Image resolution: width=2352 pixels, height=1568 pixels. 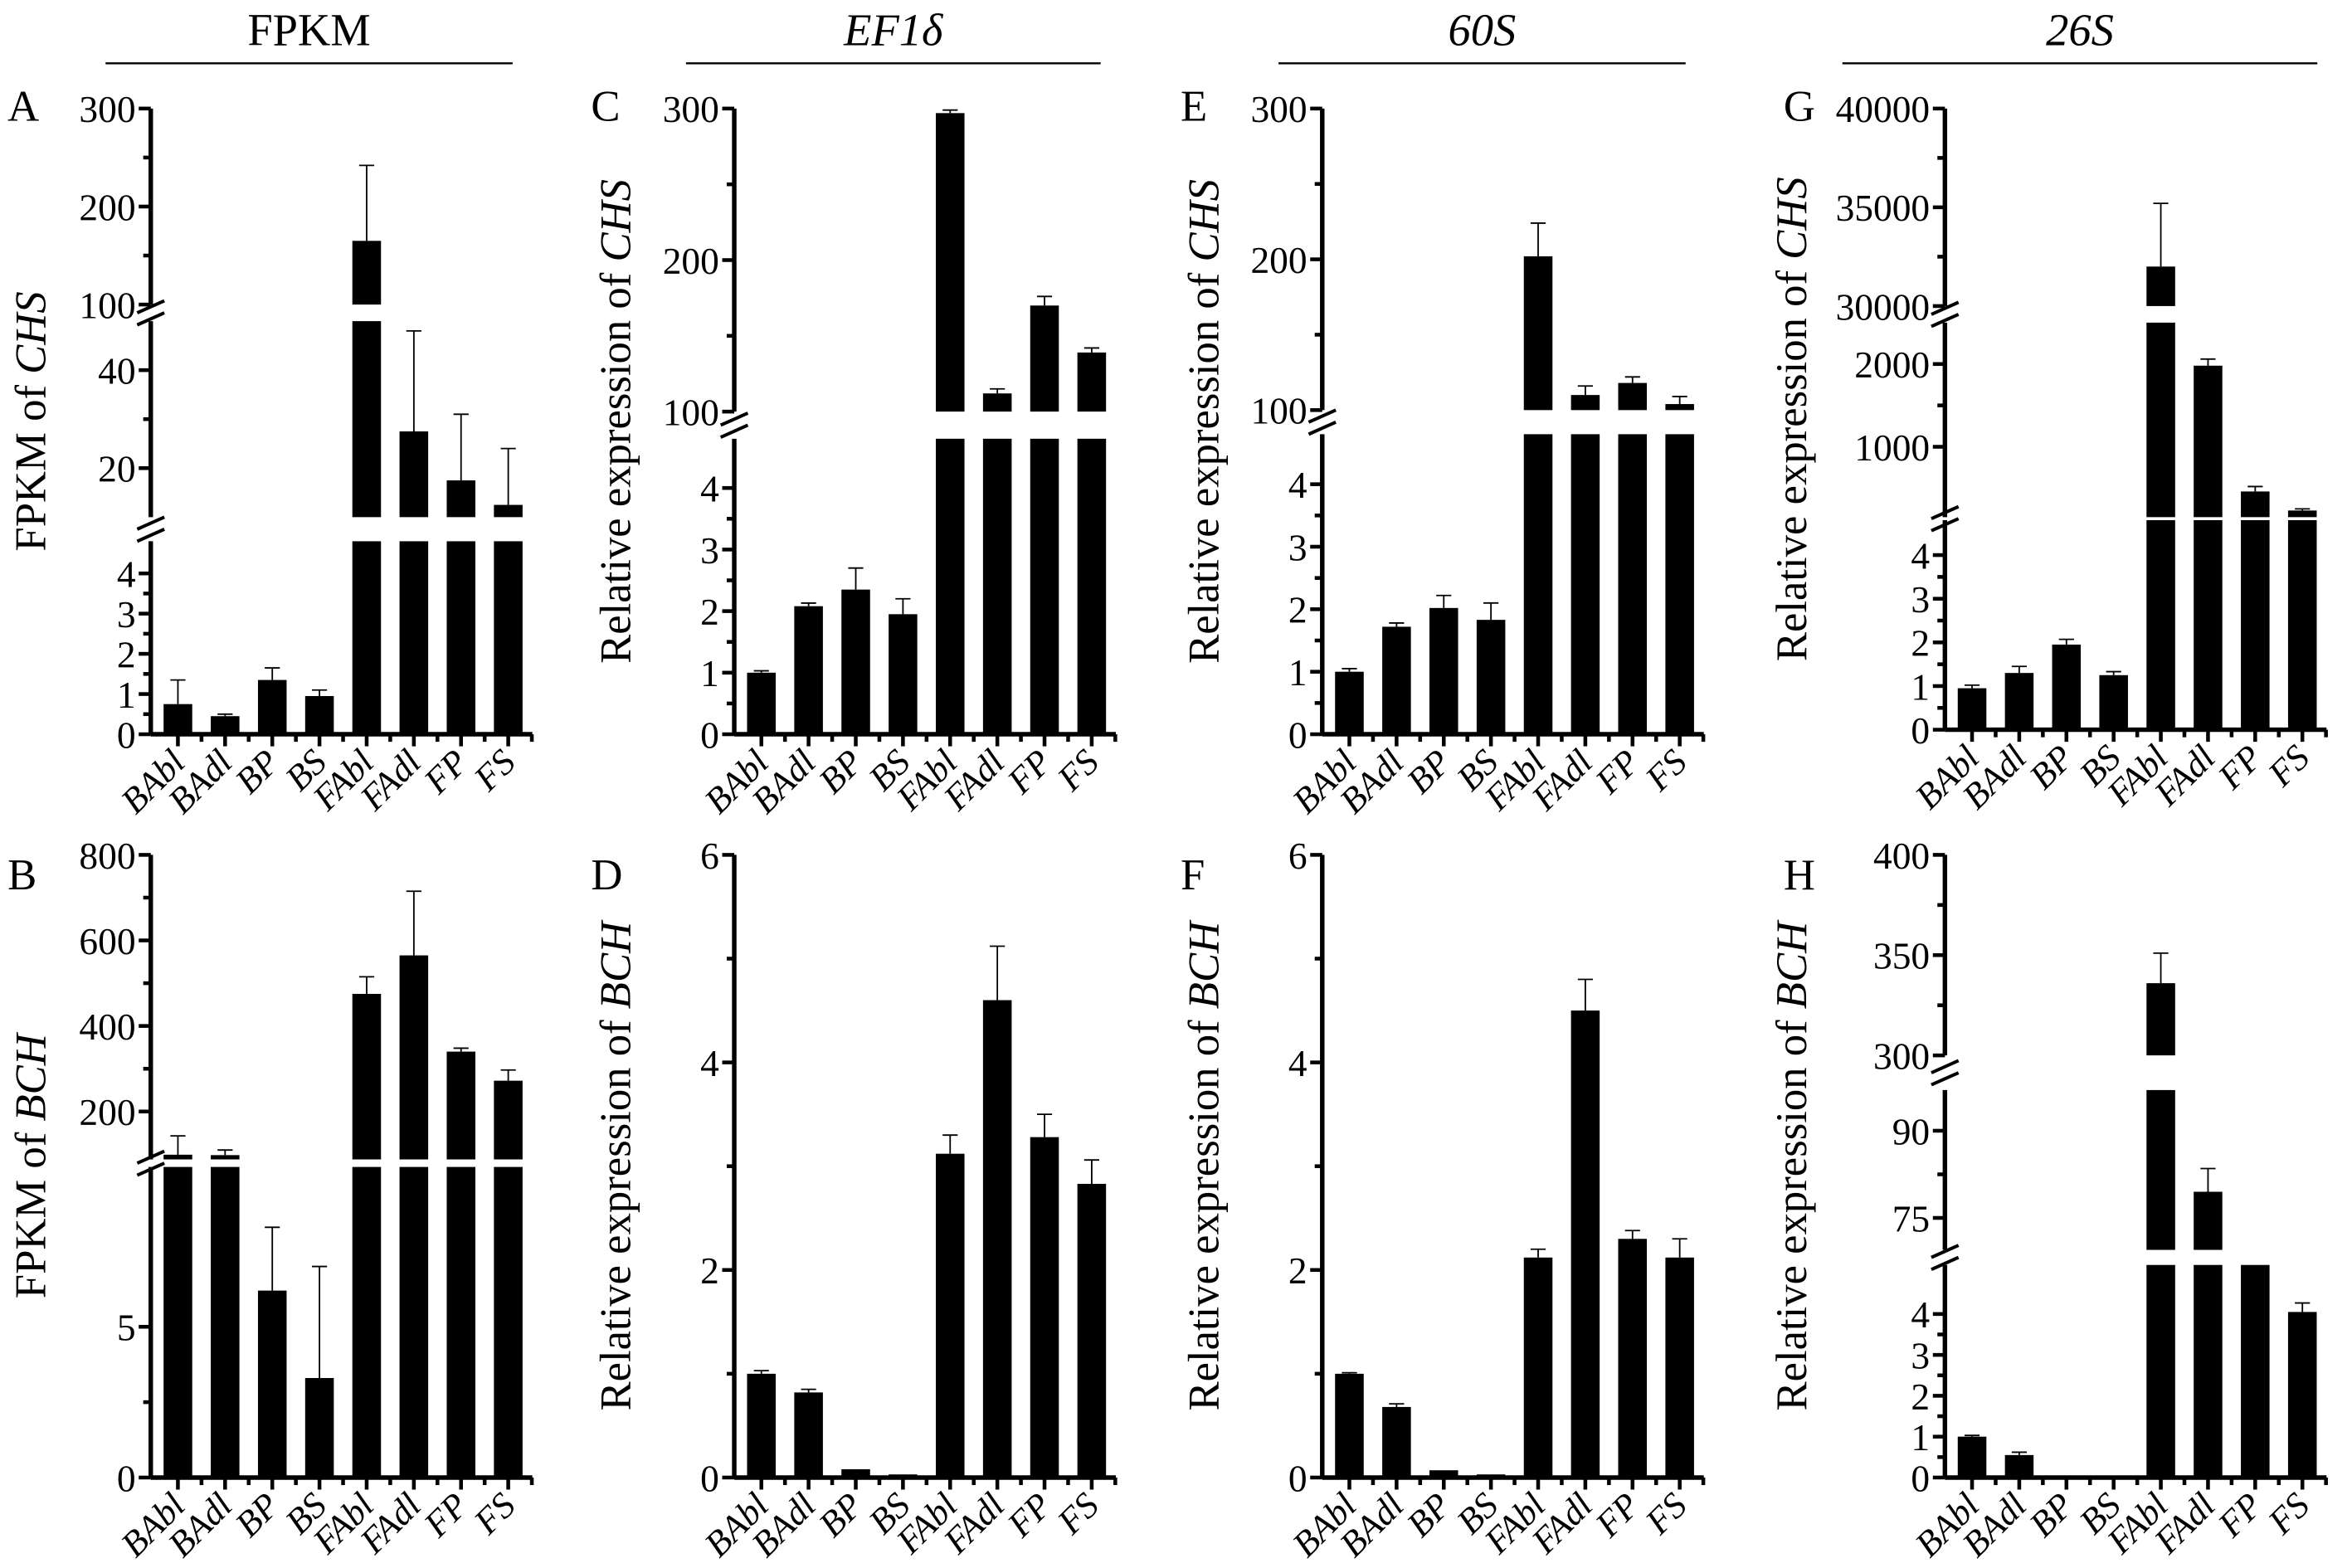 What do you see at coordinates (107, 941) in the screenshot?
I see `y-tick-label: 600` at bounding box center [107, 941].